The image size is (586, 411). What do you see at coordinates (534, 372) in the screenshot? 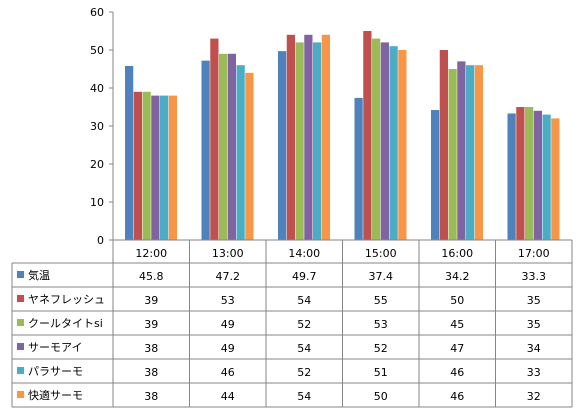
I see `data-label: 33` at bounding box center [534, 372].